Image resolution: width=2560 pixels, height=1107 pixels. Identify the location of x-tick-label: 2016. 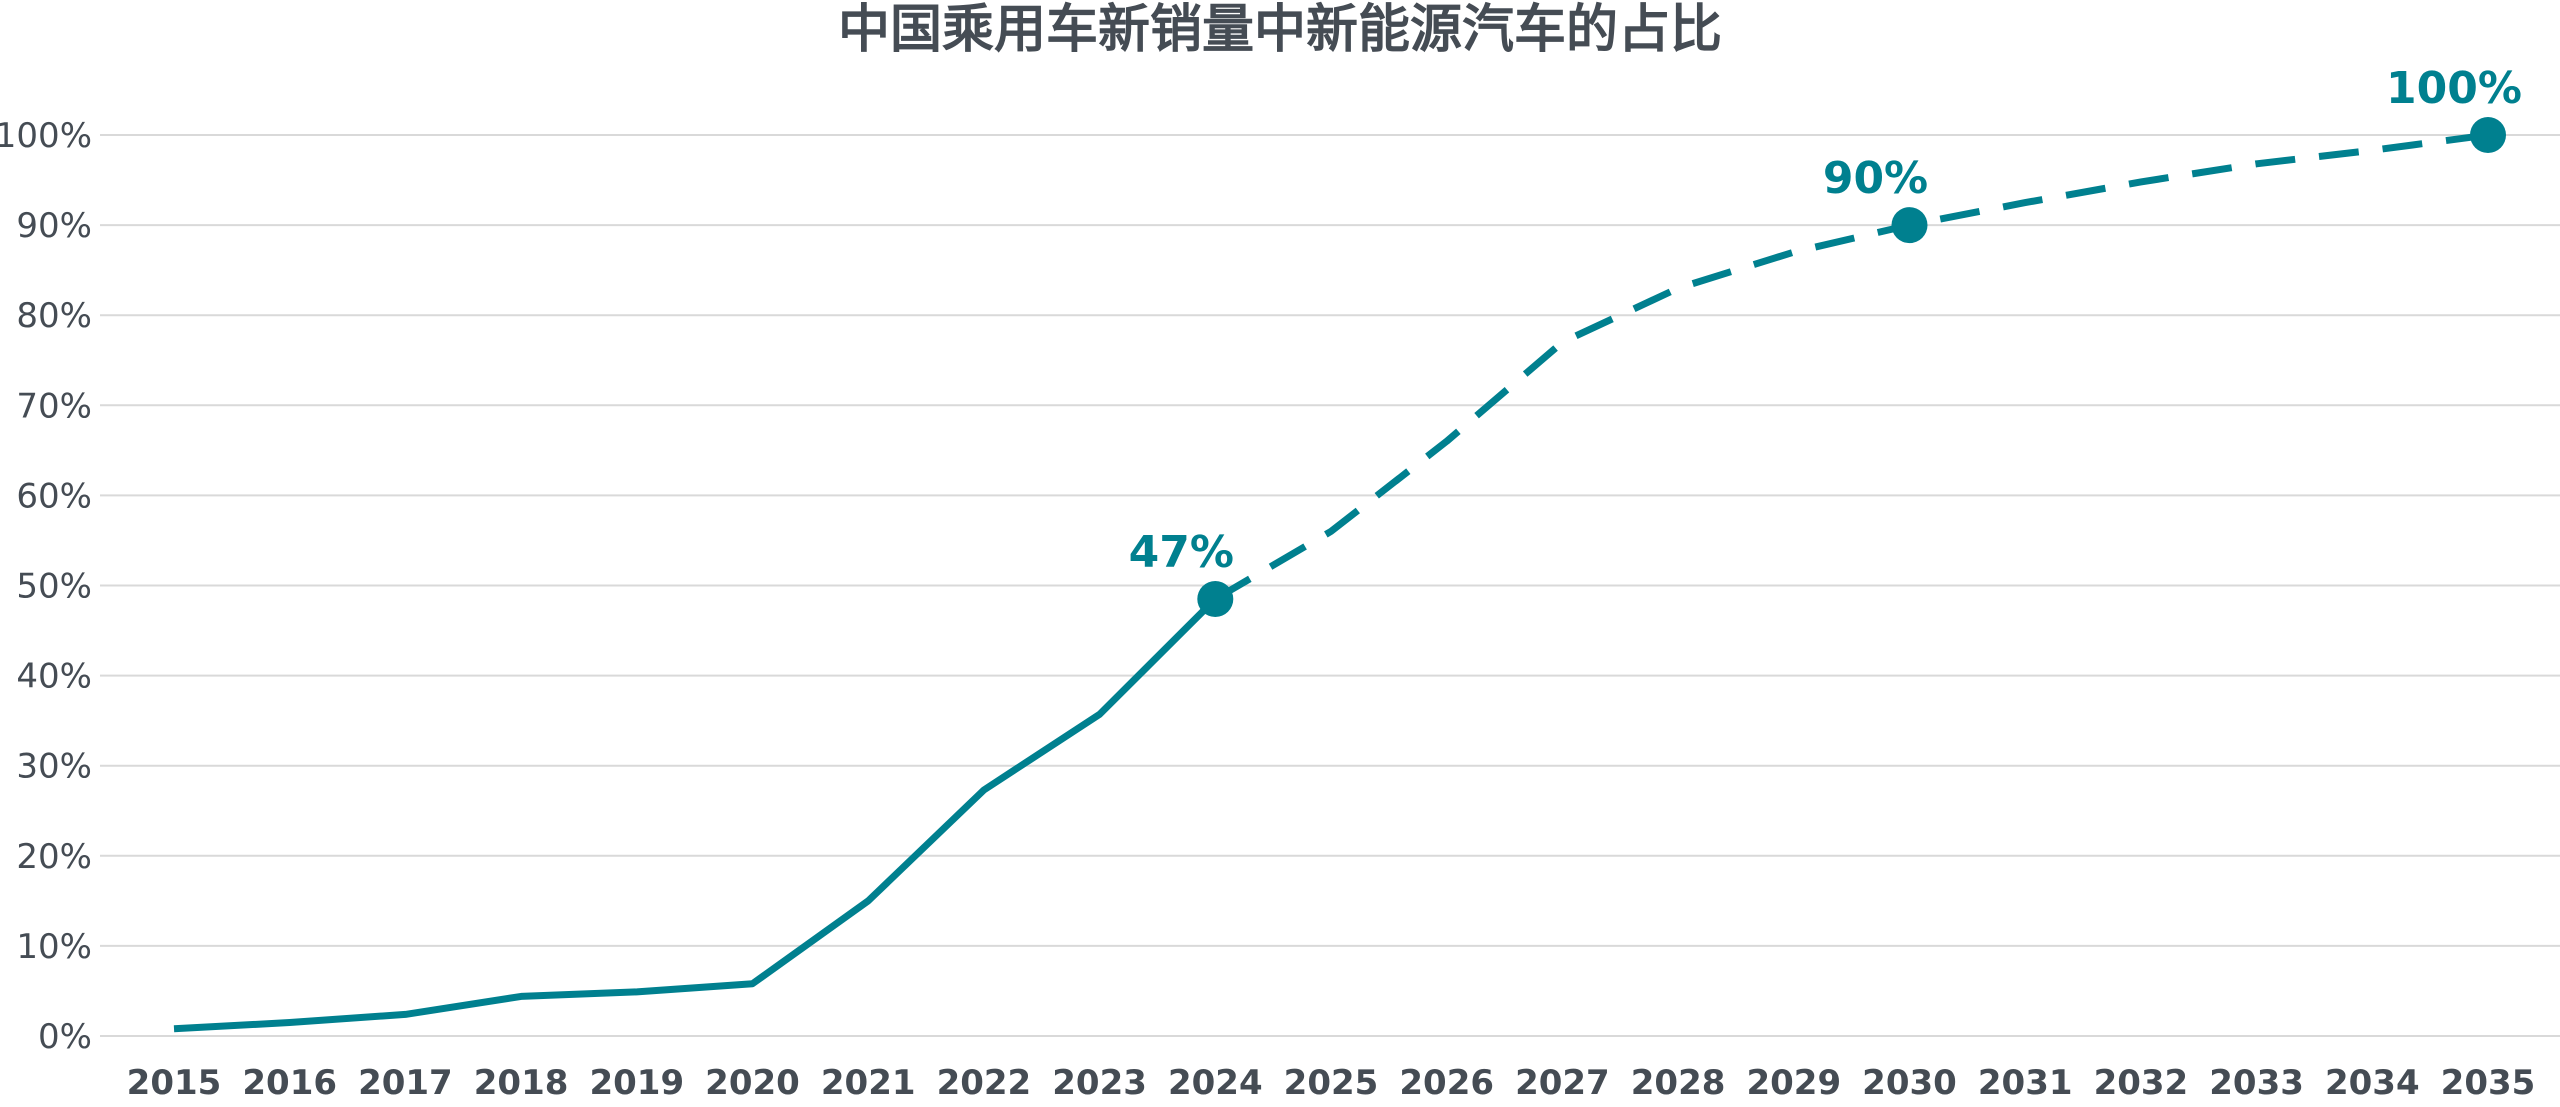
(289, 1083).